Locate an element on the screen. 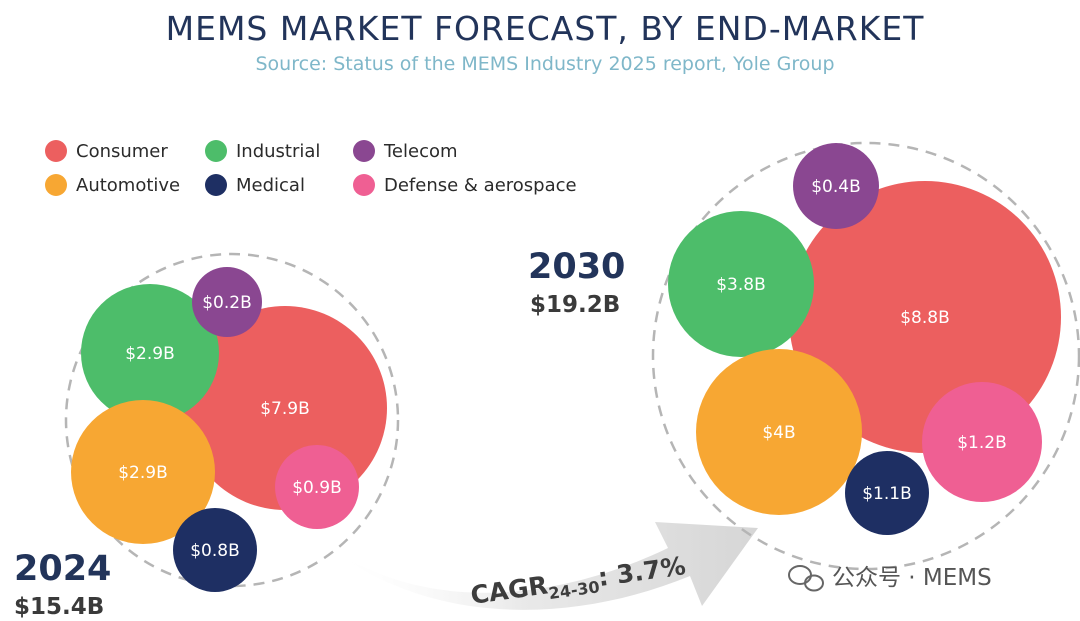 The width and height of the screenshot is (1080, 621). legend-item-defense-and-aerospace: Defense & aerospace is located at coordinates (465, 185).